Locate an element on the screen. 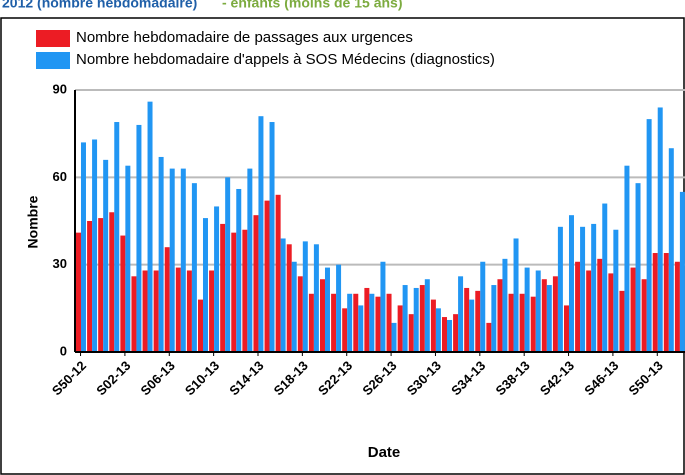 The image size is (685, 475). x-tick-label: S18-13 is located at coordinates (291, 378).